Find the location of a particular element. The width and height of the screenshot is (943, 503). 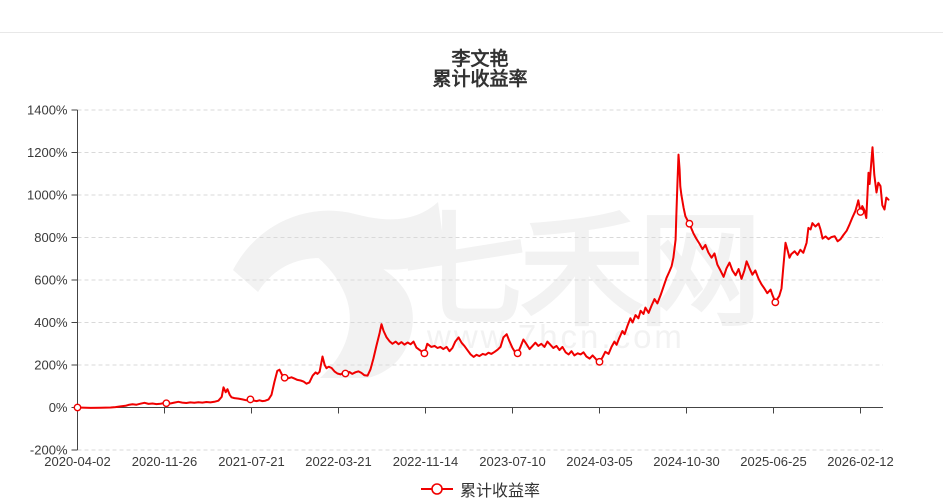

watermark-site-name: 七禾网 is located at coordinates (579, 272).